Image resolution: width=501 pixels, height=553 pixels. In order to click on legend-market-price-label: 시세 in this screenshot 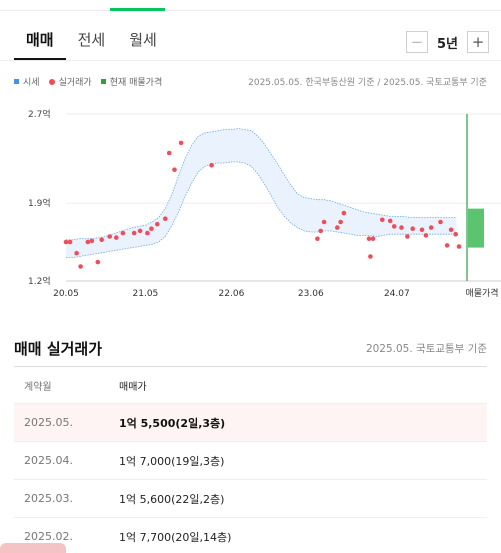, I will do `click(31, 83)`.